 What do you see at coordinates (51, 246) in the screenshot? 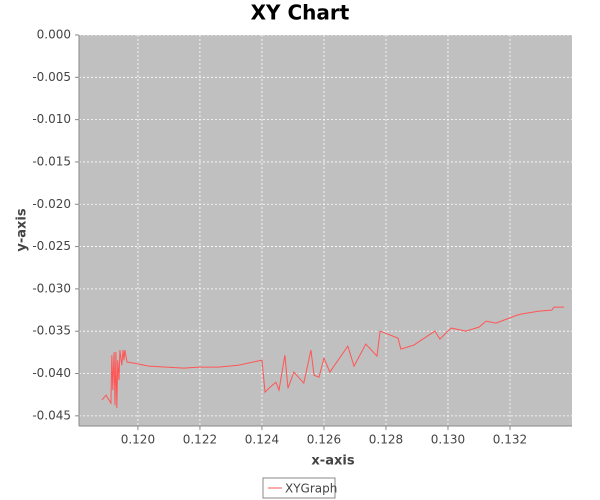
I see `y-tick-label: -0.025` at bounding box center [51, 246].